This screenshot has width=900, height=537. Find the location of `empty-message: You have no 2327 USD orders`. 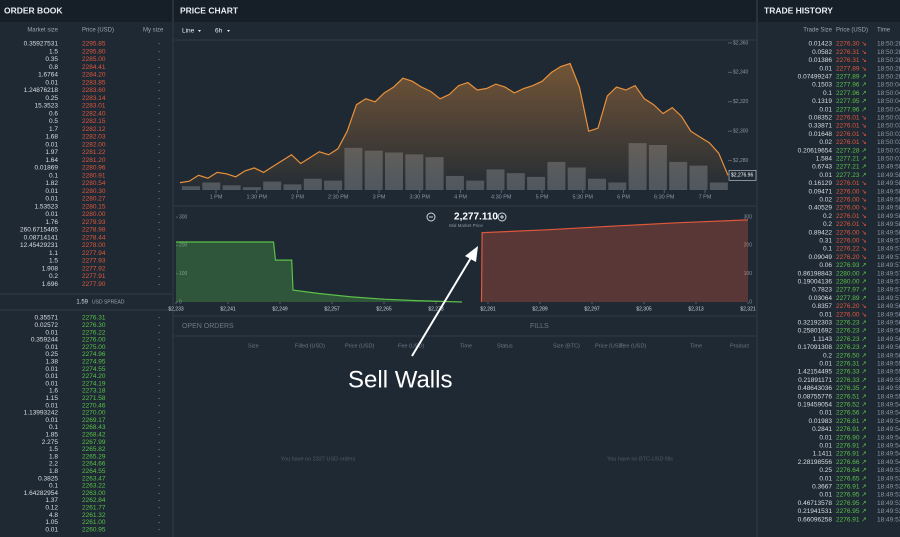

empty-message: You have no 2327 USD orders is located at coordinates (318, 459).